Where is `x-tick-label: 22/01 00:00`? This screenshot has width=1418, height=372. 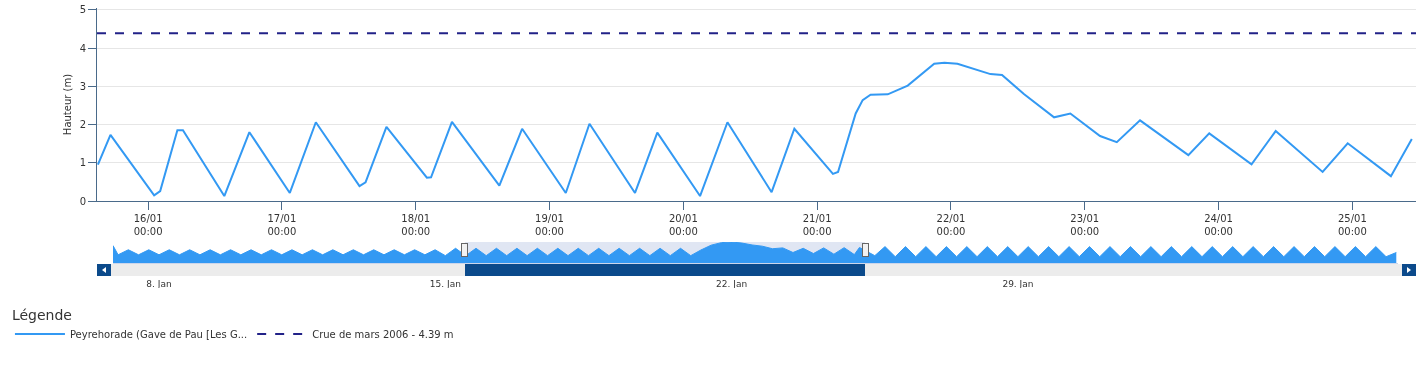
x-tick-label: 22/01 00:00 is located at coordinates (951, 225).